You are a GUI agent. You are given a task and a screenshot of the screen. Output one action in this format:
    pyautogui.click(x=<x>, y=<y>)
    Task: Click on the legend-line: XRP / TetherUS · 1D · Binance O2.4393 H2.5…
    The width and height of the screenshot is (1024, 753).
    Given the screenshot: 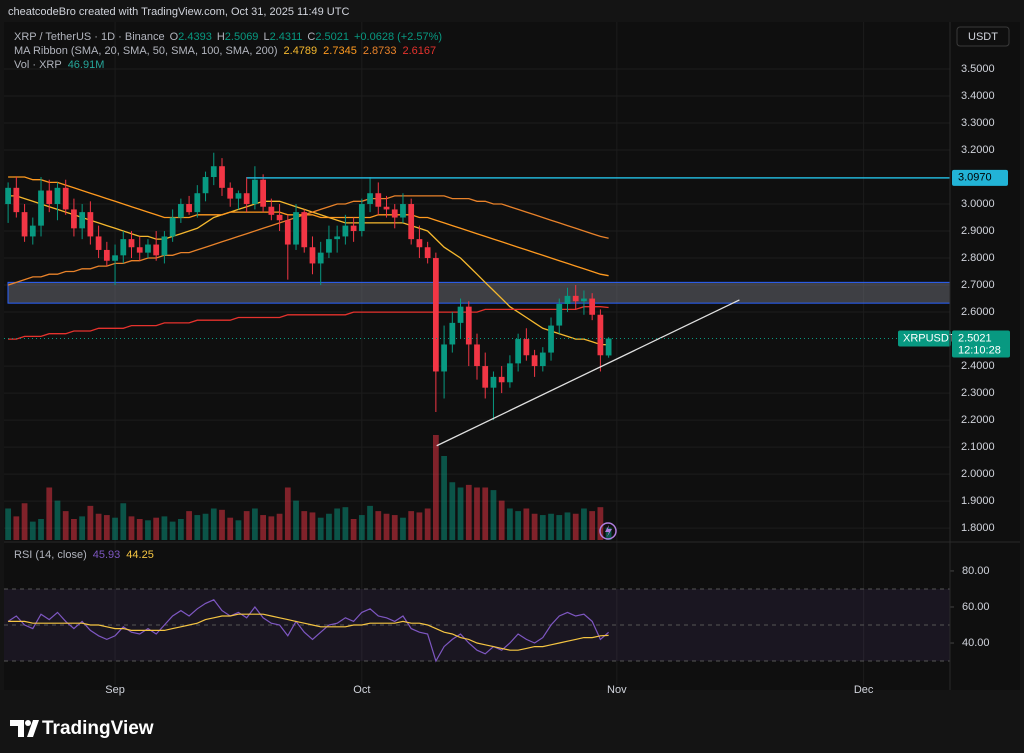 What is the action you would take?
    pyautogui.click(x=228, y=37)
    